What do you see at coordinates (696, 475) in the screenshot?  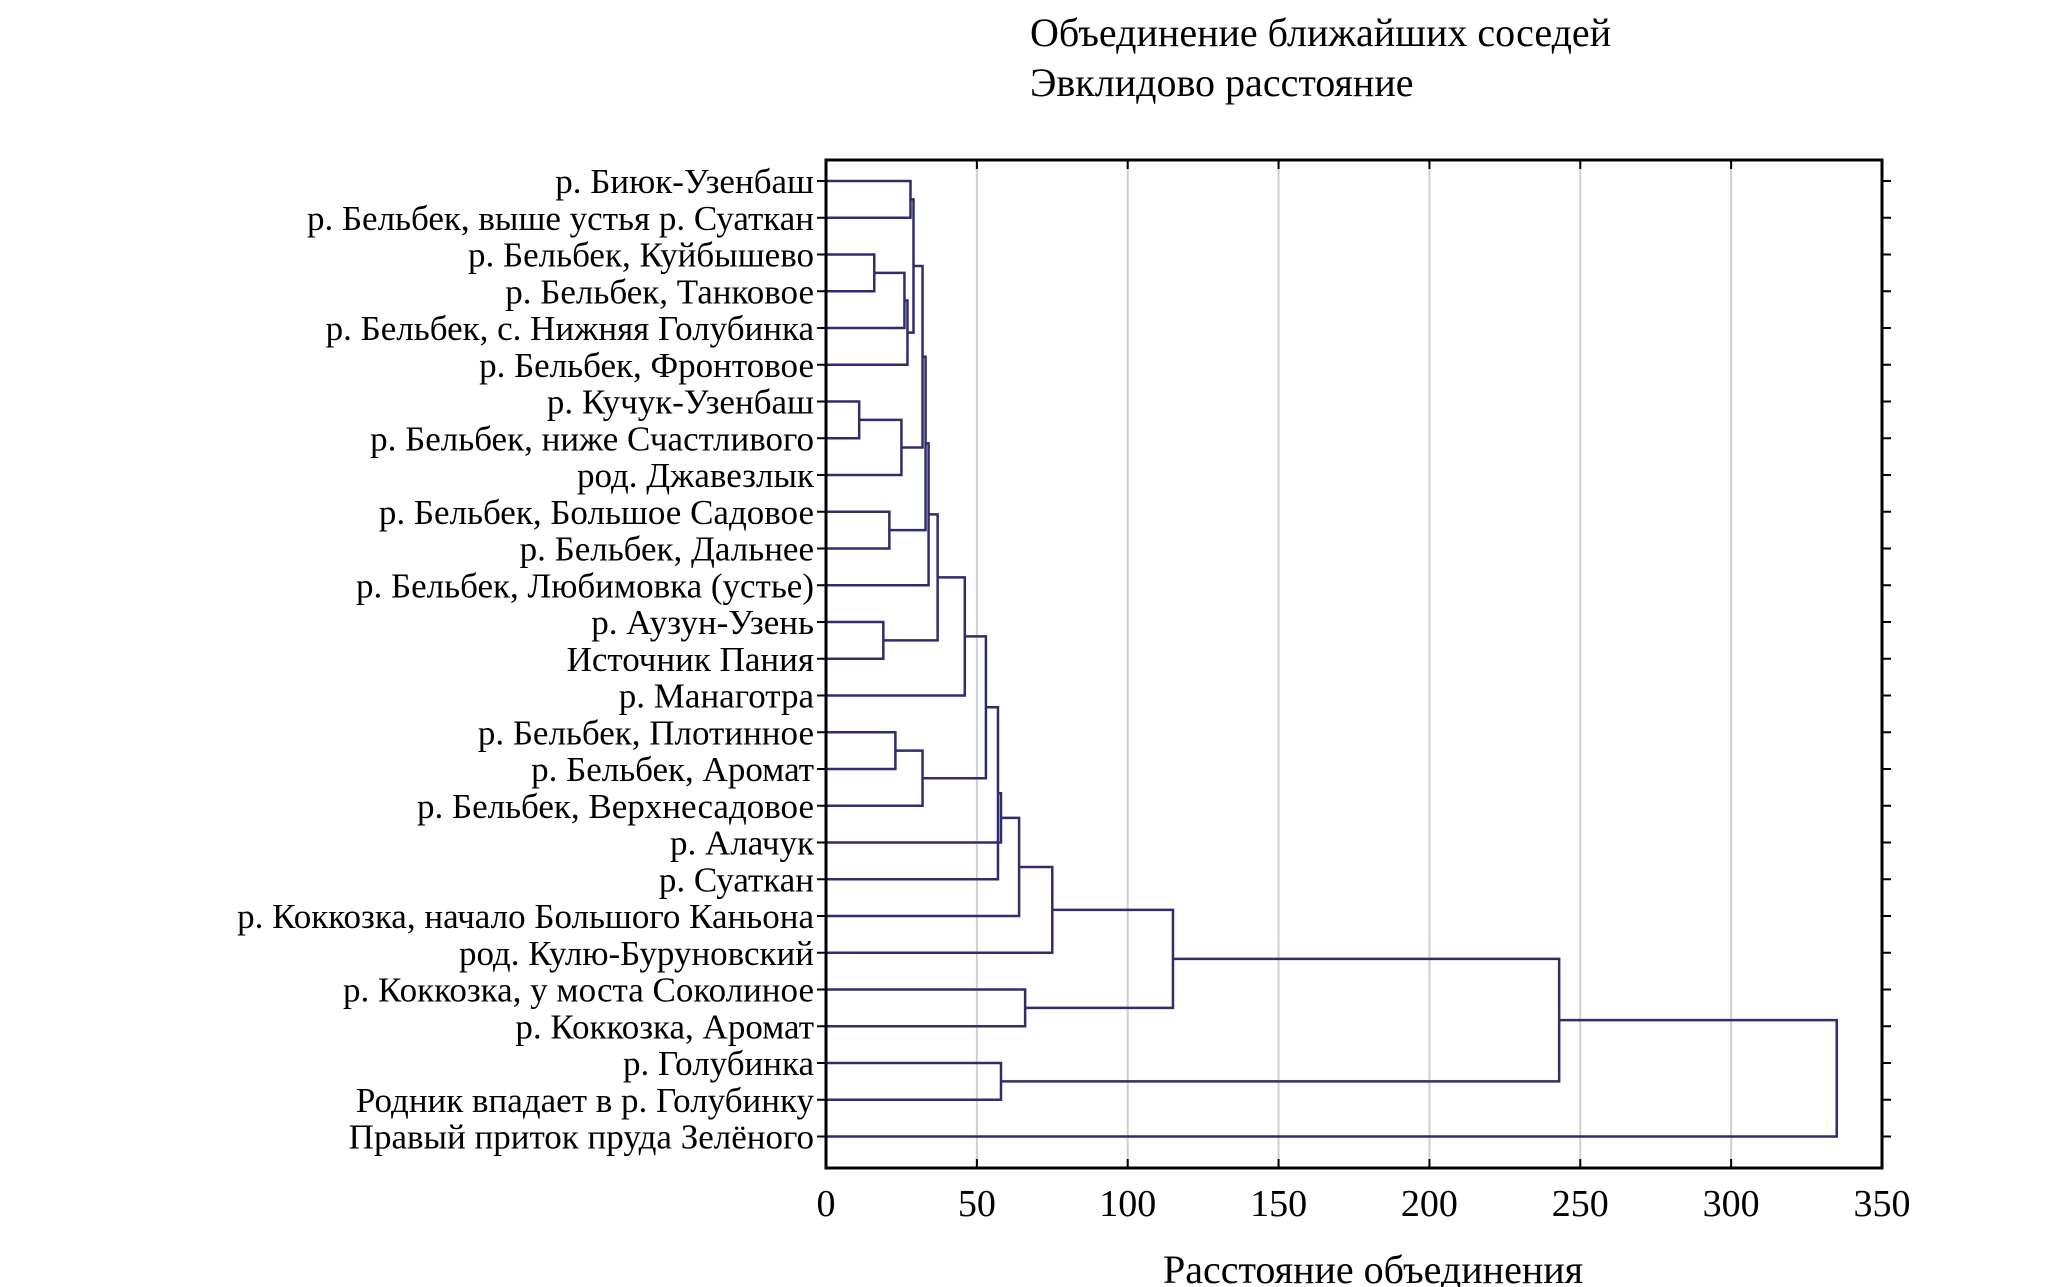 I see `leaf-label: род. Джавезлык` at bounding box center [696, 475].